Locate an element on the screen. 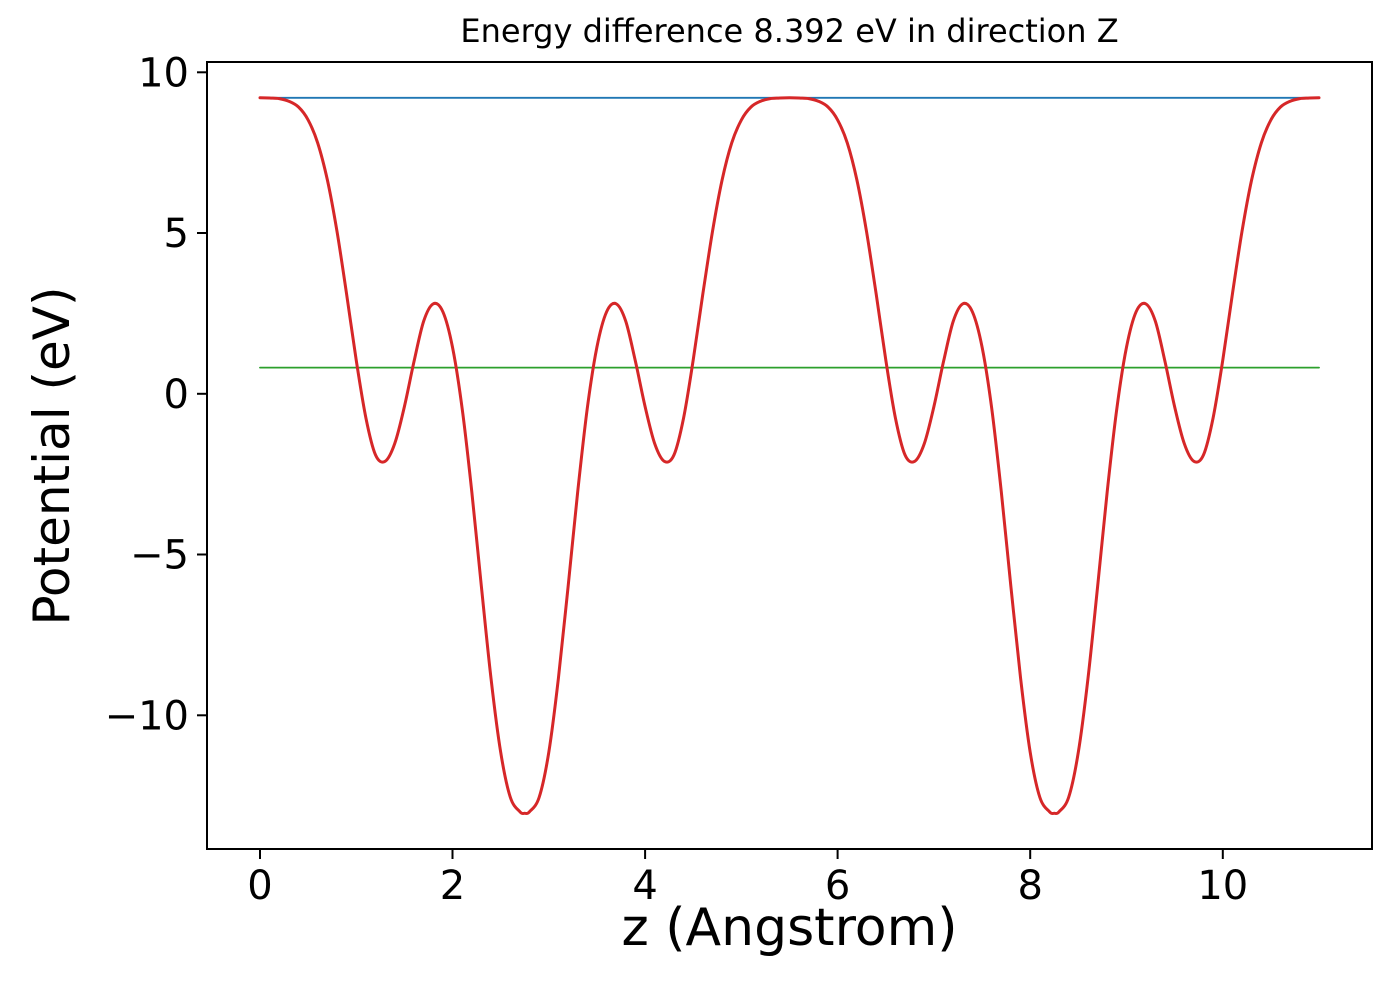 The image size is (1400, 1000). x-tick-label: 4 is located at coordinates (644, 886).